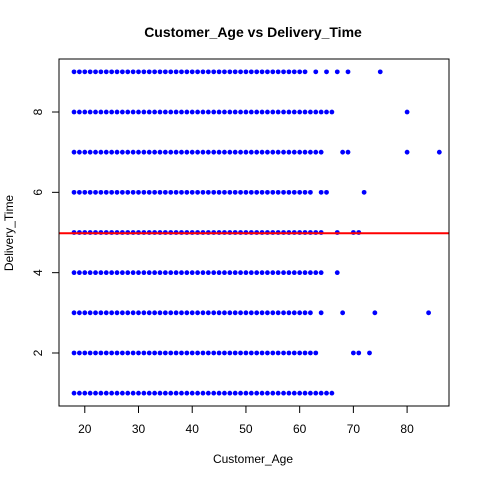  I want to click on x-tick-label: 30, so click(139, 429).